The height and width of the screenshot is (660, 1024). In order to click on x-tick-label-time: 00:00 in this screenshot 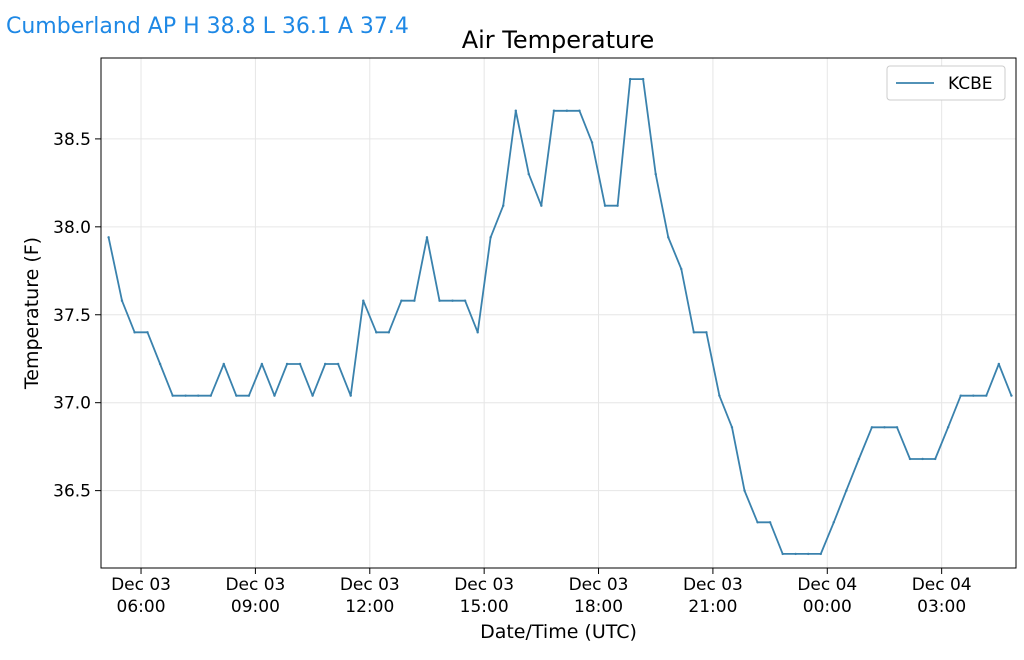, I will do `click(827, 607)`.